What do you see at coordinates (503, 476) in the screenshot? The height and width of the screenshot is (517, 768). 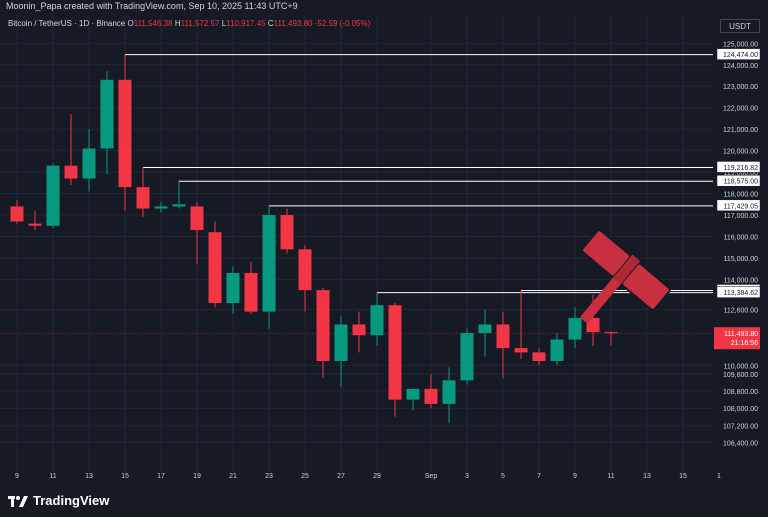 I see `time-tick-label: 5` at bounding box center [503, 476].